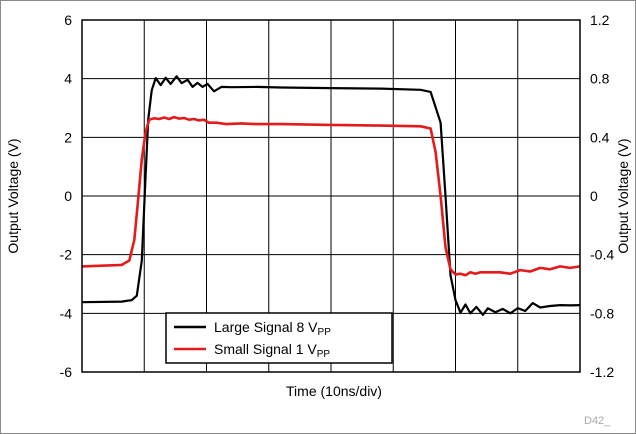  Describe the element at coordinates (600, 79) in the screenshot. I see `y2-tick-label: 0.8` at that location.